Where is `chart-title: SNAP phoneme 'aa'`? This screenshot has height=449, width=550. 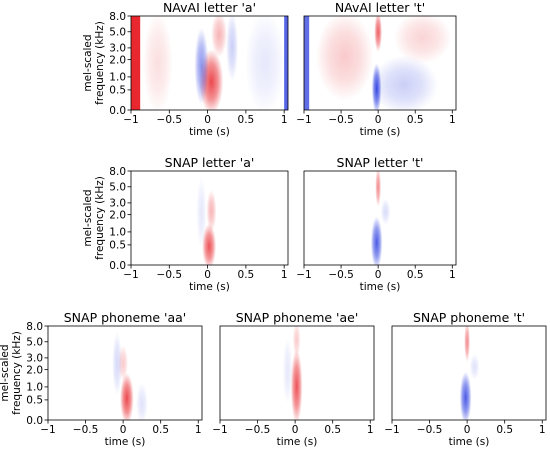
chart-title: SNAP phoneme 'aa' is located at coordinates (125, 317).